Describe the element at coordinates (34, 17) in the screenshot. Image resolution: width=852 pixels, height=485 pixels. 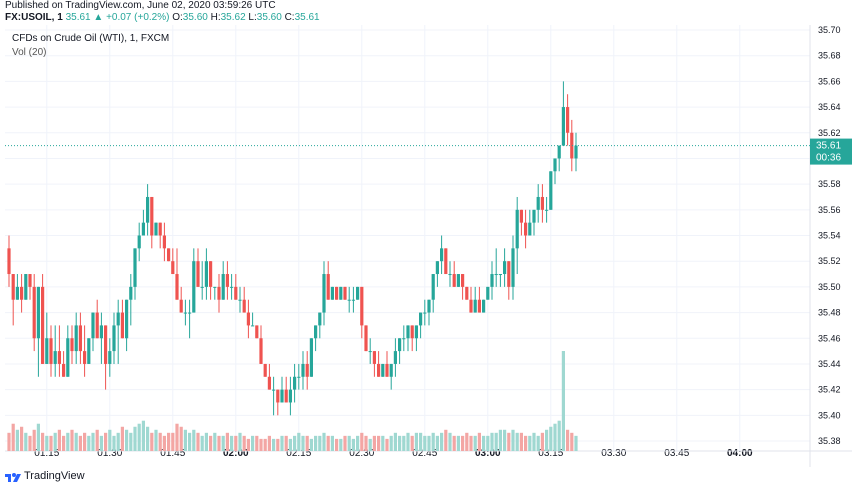
I see `symbol-label: FX:USOIL, 1` at that location.